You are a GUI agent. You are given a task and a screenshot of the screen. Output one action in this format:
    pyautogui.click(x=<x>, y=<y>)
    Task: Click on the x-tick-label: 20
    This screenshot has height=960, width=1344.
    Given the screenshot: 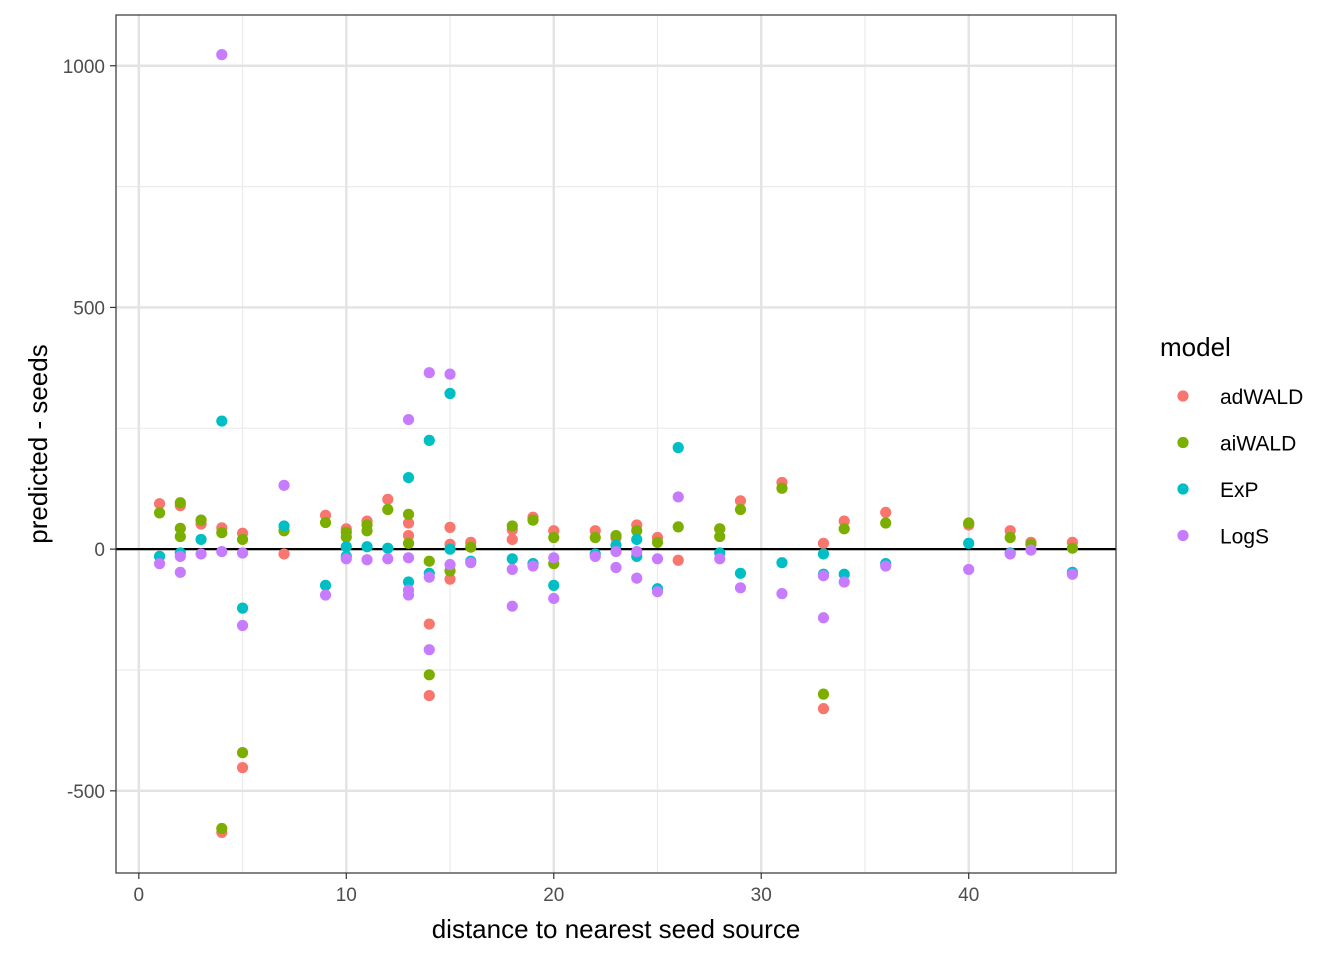 What is the action you would take?
    pyautogui.click(x=553, y=895)
    